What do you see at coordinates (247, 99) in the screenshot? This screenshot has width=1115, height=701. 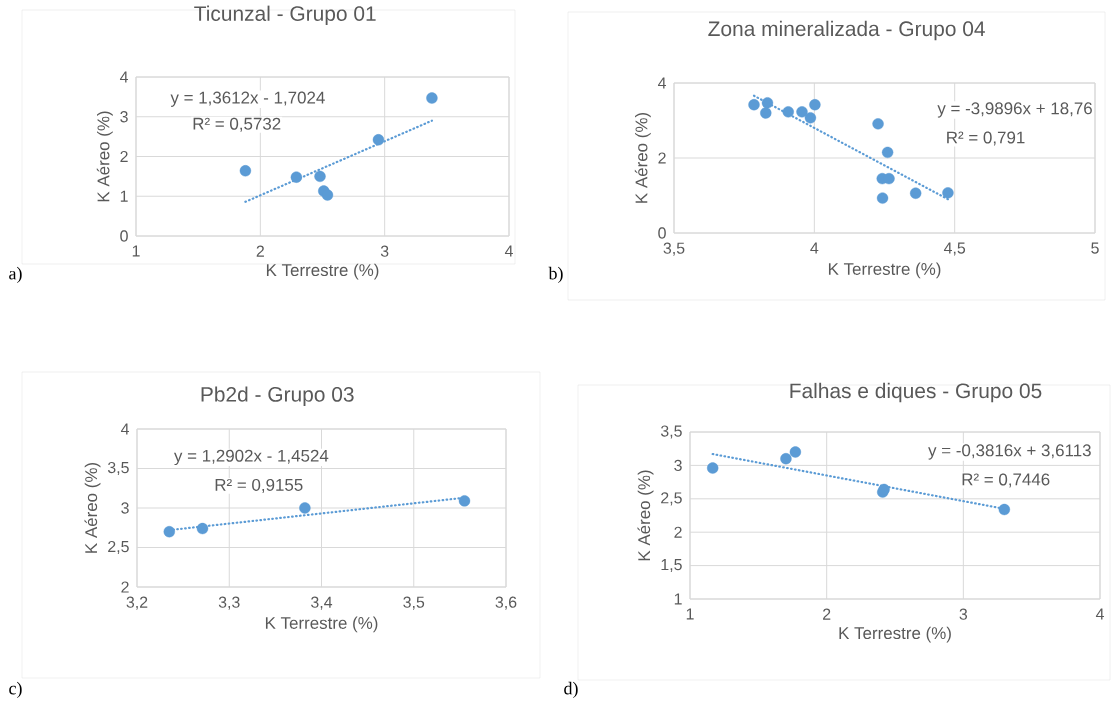 I see `annotation: y = 1,3612x - 1,7024` at bounding box center [247, 99].